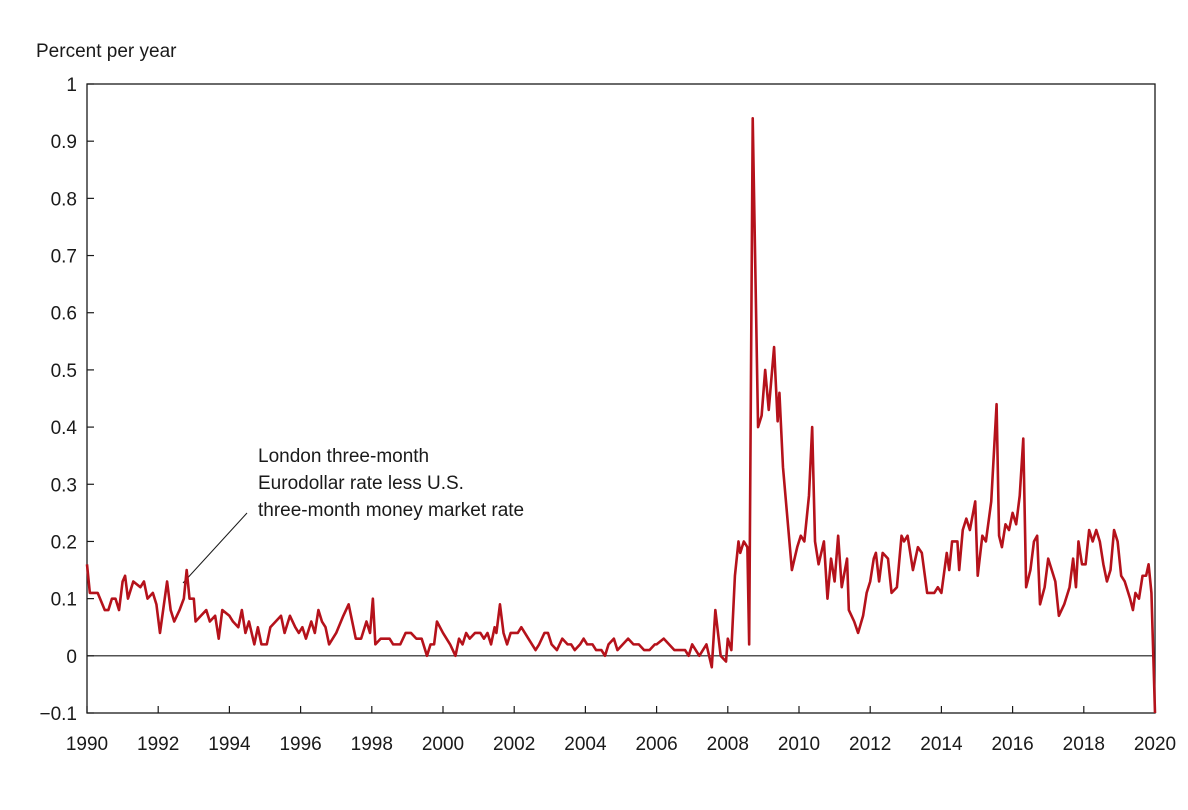 Image resolution: width=1188 pixels, height=810 pixels. Describe the element at coordinates (229, 744) in the screenshot. I see `x-tick-label: 1994` at that location.